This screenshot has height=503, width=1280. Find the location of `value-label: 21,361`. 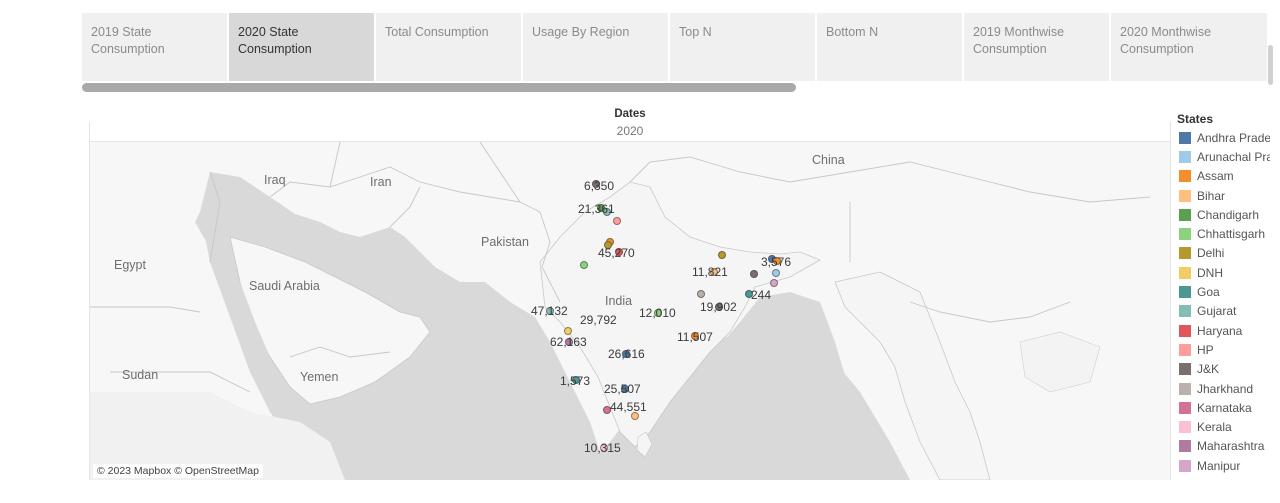

value-label: 21,361 is located at coordinates (596, 209).